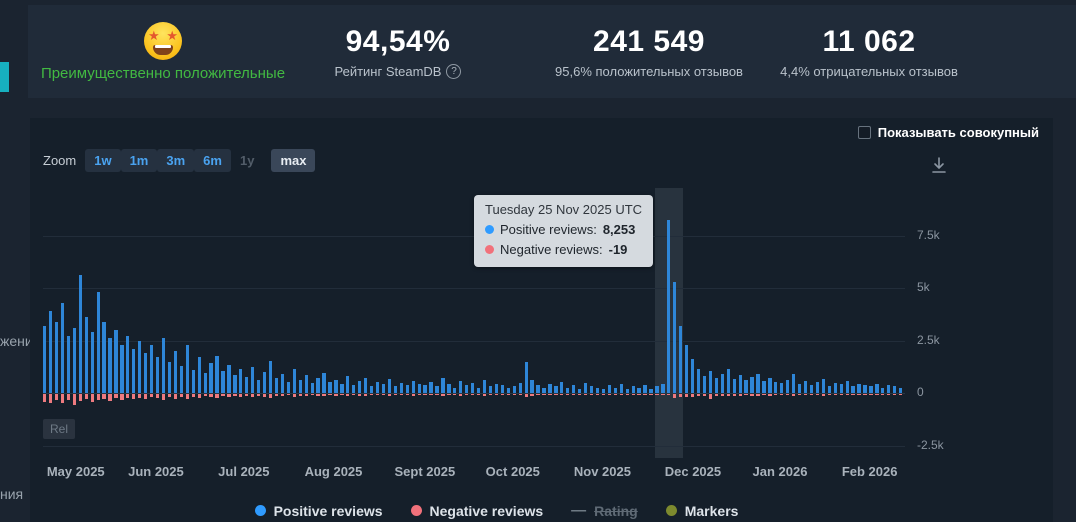 This screenshot has height=522, width=1076. I want to click on help-icon: ?, so click(454, 71).